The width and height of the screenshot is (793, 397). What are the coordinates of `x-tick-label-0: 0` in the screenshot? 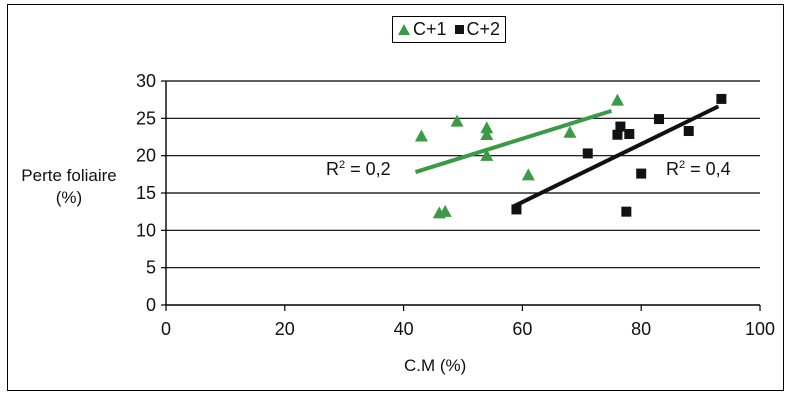 It's located at (166, 329).